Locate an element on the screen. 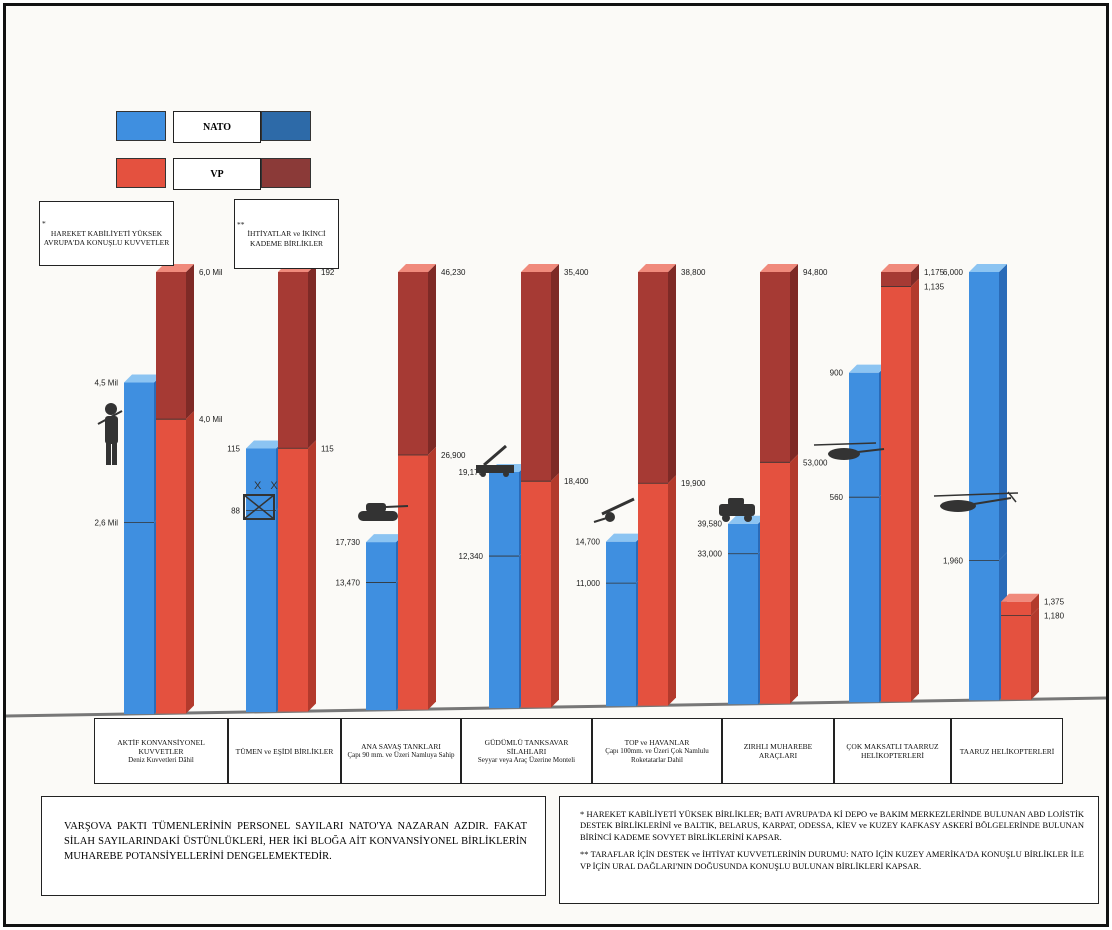 The image size is (1112, 930). nato-active-value-label: 33,000 is located at coordinates (710, 554).